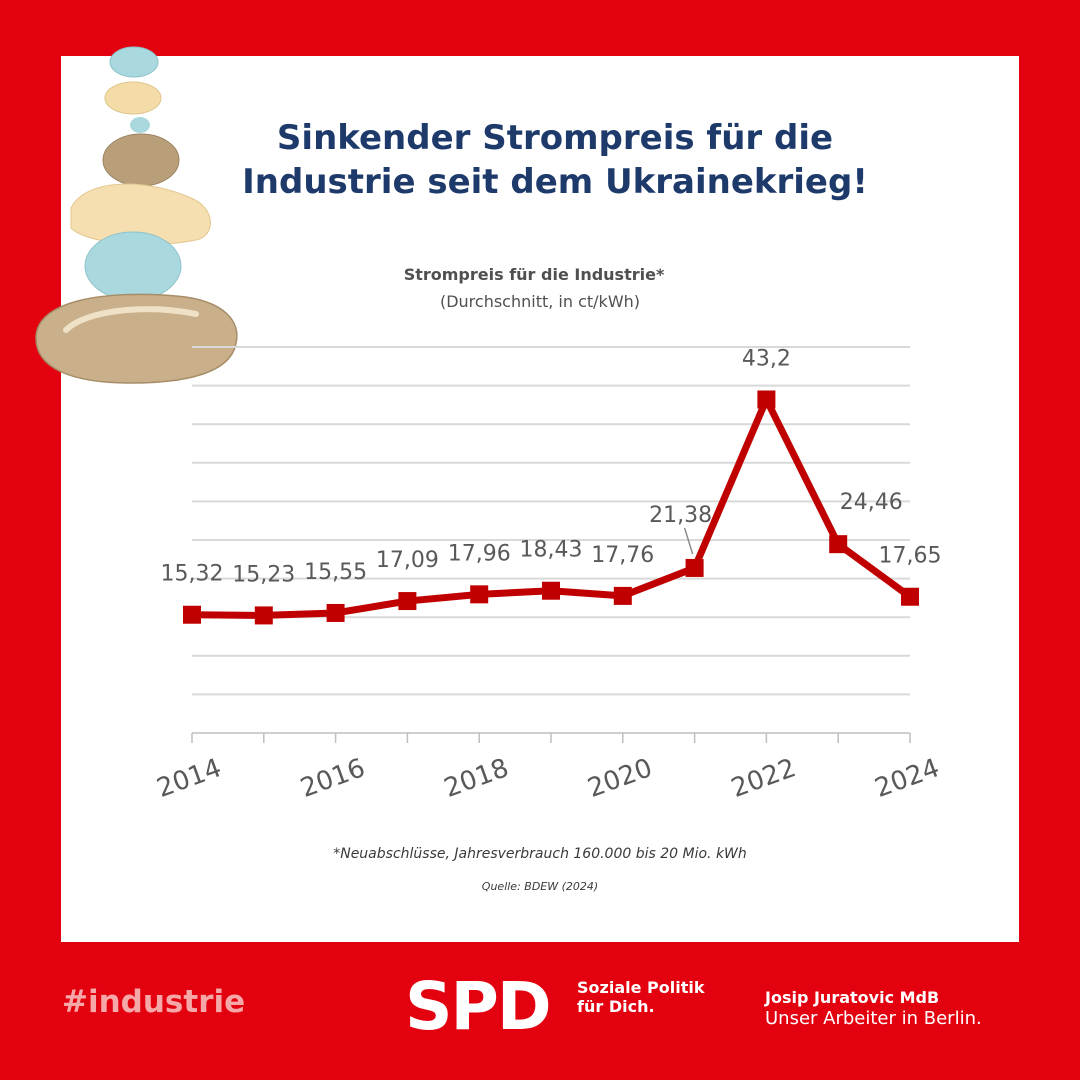  Describe the element at coordinates (641, 997) in the screenshot. I see `spd-slogan: Soziale Politik für Dich.` at that location.